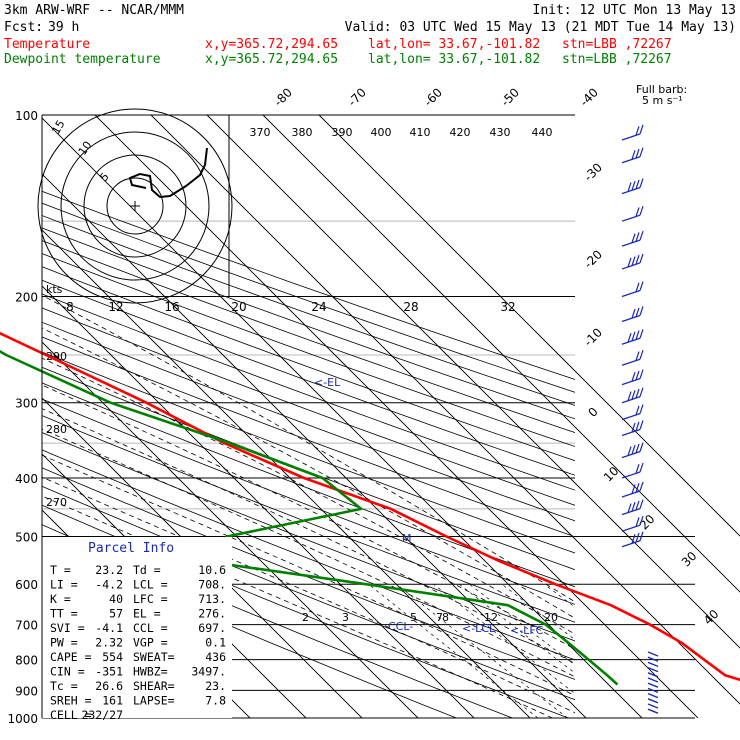  Describe the element at coordinates (661, 89) in the screenshot. I see `wind-legend-title: Full barb:` at that location.